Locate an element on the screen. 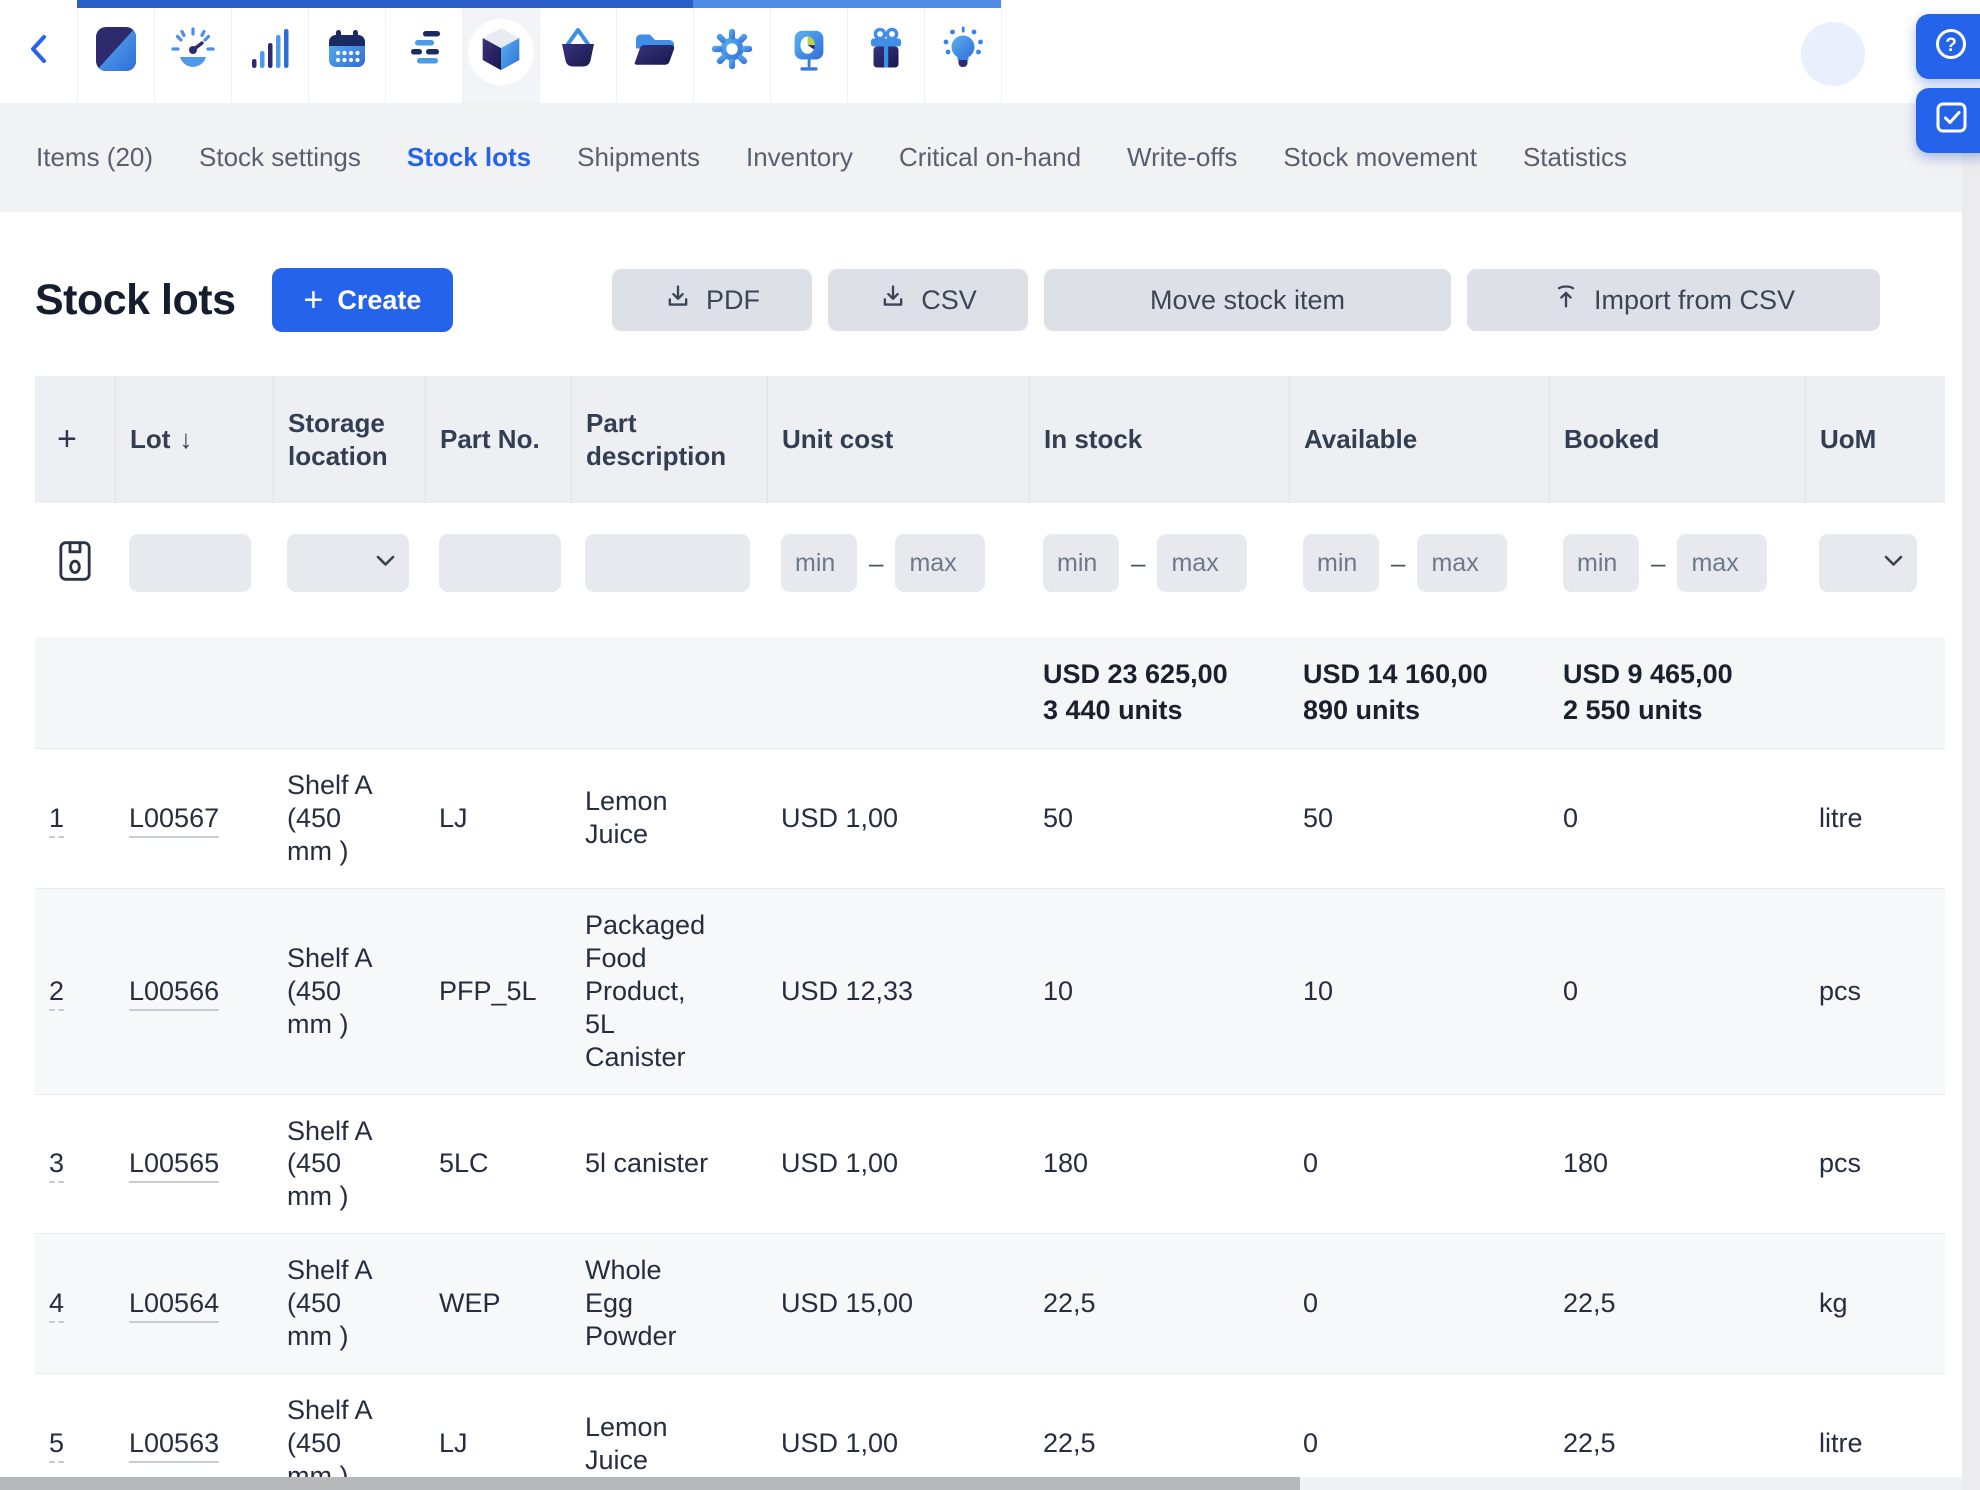  app-icon-cell-settings is located at coordinates (732, 51).